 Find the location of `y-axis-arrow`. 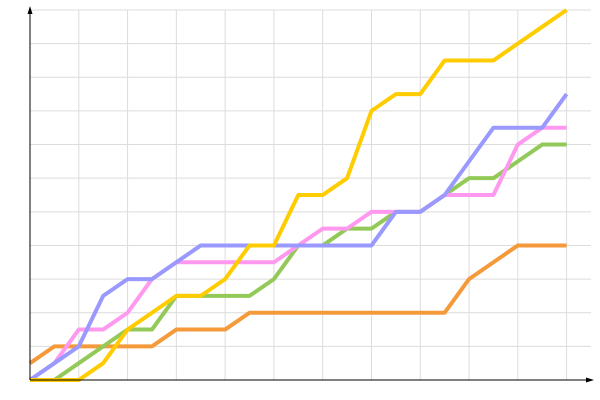

y-axis-arrow is located at coordinates (30, 10).